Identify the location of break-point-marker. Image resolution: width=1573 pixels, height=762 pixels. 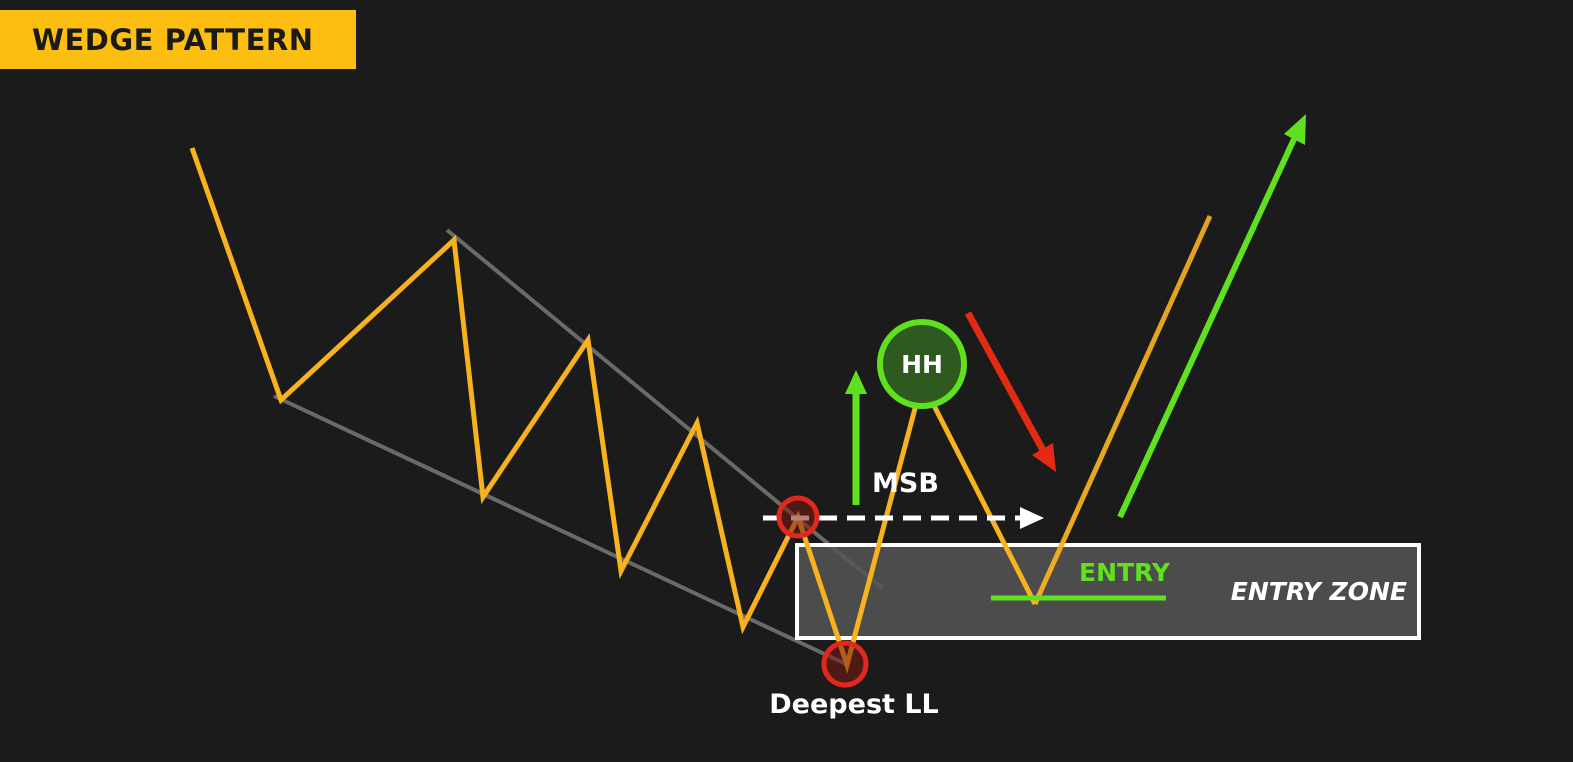
(798, 517).